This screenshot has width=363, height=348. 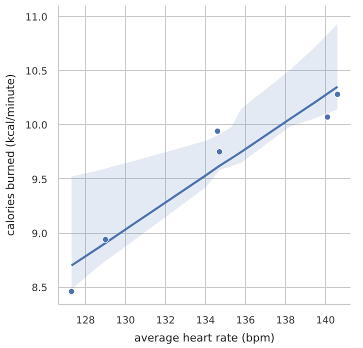 What do you see at coordinates (286, 321) in the screenshot?
I see `x-tick-label: 138` at bounding box center [286, 321].